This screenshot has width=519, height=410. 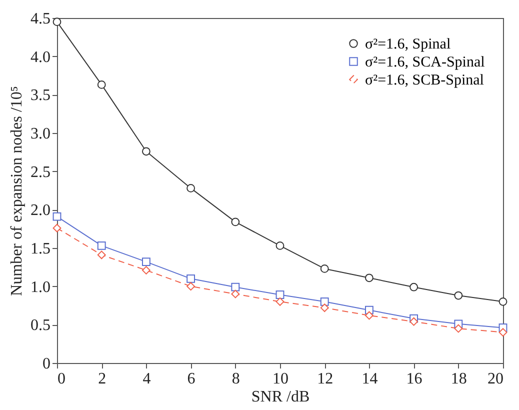 What do you see at coordinates (496, 379) in the screenshot?
I see `x-tick-label: 20` at bounding box center [496, 379].